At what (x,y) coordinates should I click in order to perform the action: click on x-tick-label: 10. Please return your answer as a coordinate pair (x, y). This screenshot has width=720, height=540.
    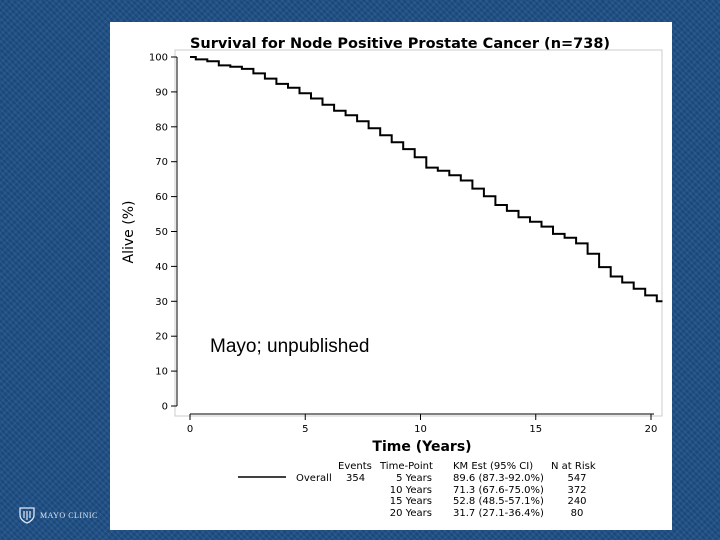
    Looking at the image, I should click on (420, 429).